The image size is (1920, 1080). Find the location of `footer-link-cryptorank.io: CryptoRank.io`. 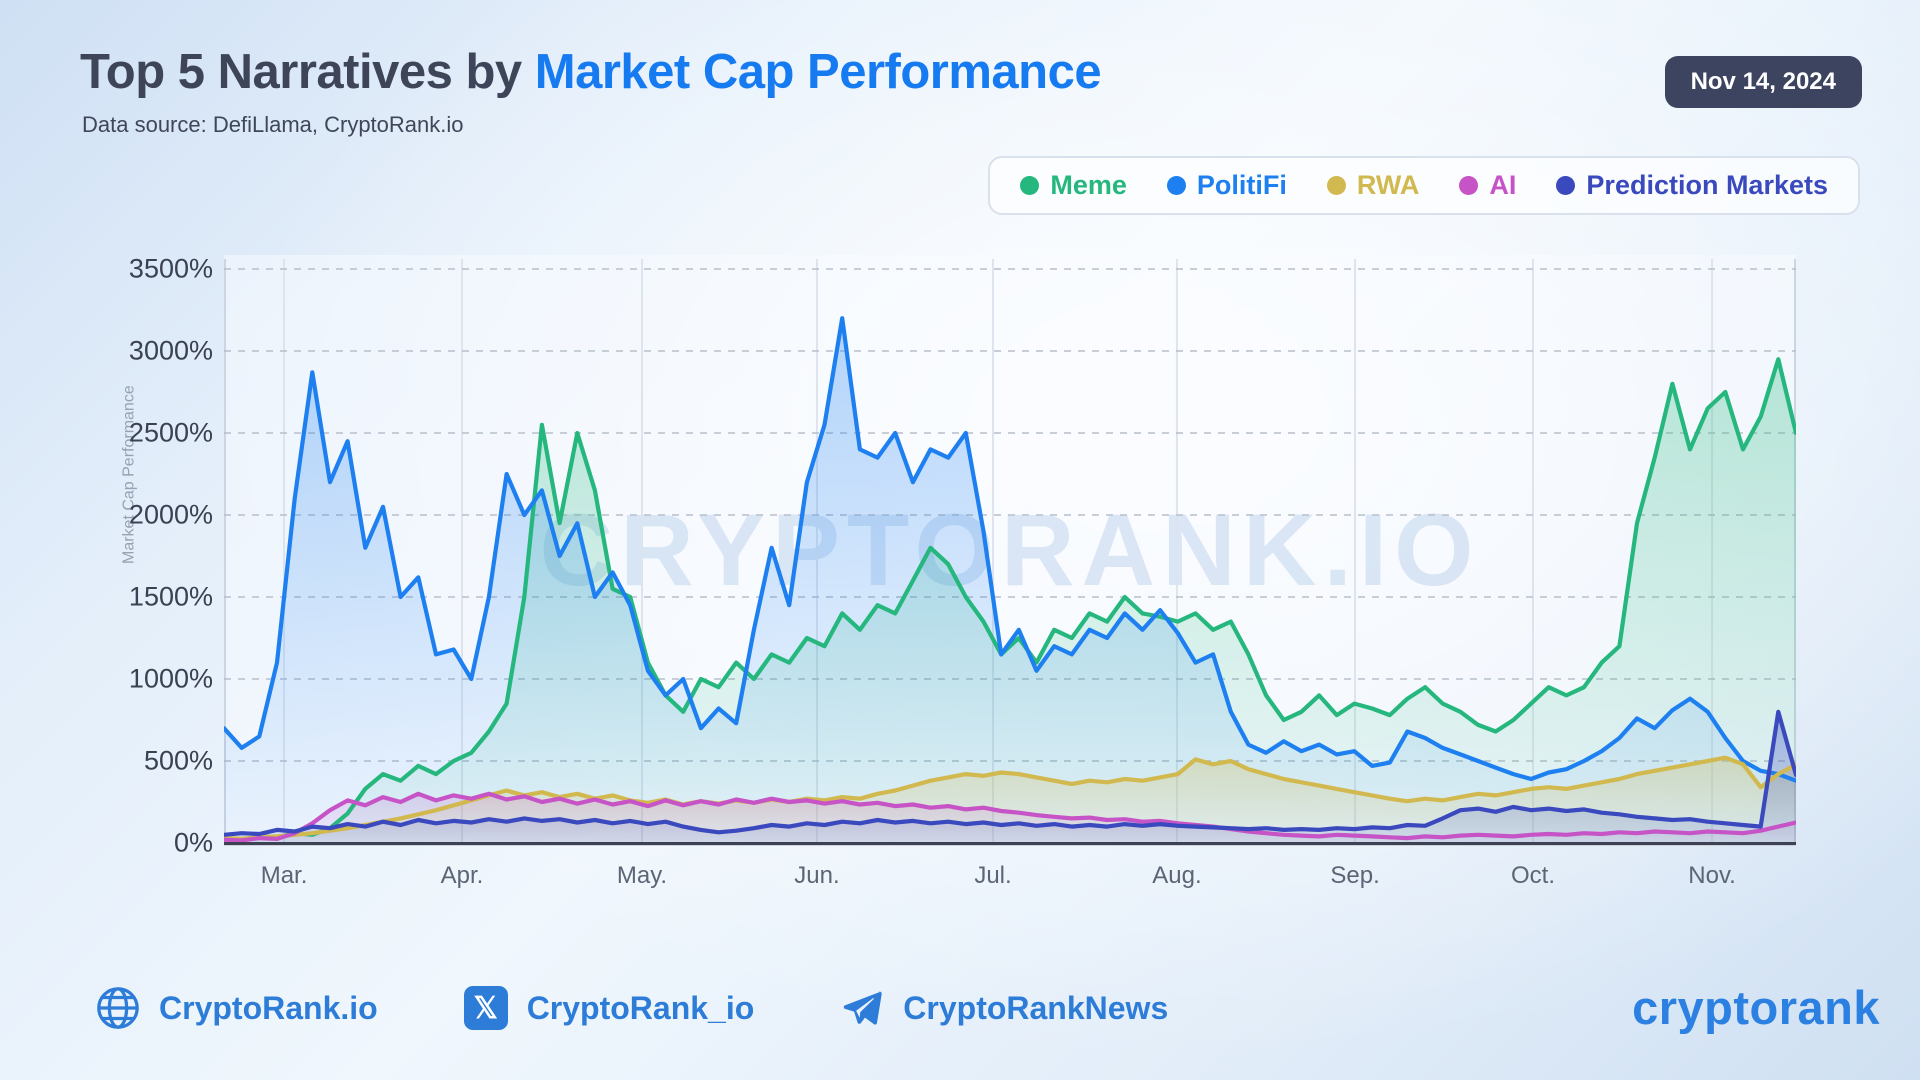

footer-link-cryptorank.io: CryptoRank.io is located at coordinates (236, 1008).